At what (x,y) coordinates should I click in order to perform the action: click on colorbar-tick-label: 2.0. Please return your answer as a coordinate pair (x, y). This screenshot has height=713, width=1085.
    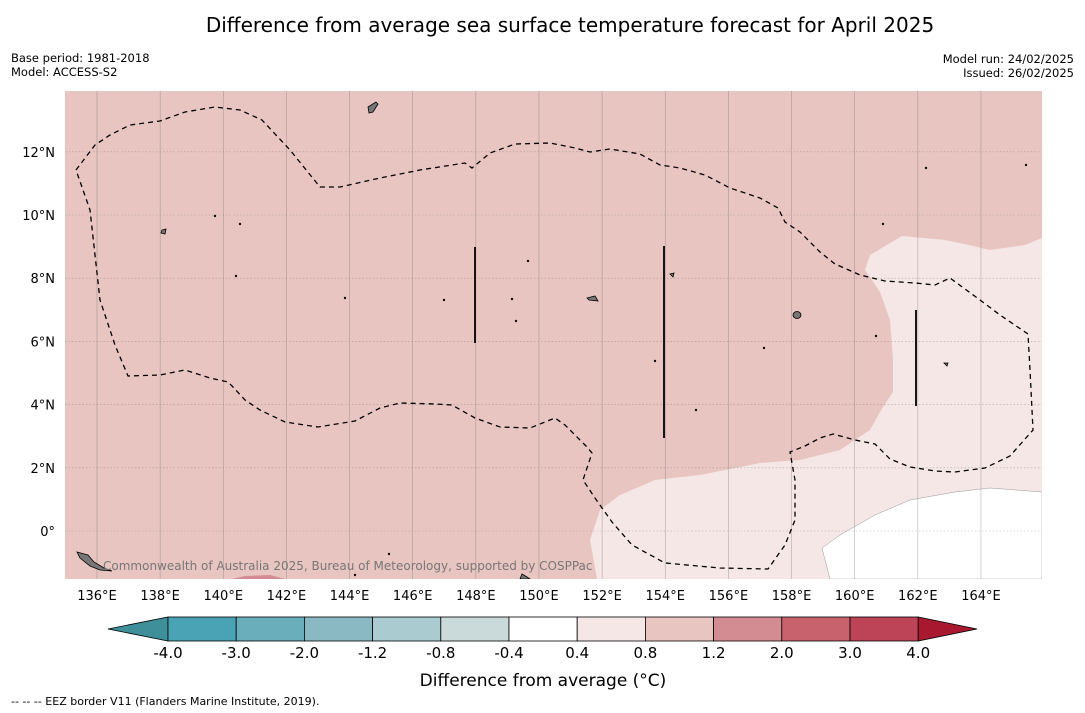
    Looking at the image, I should click on (782, 653).